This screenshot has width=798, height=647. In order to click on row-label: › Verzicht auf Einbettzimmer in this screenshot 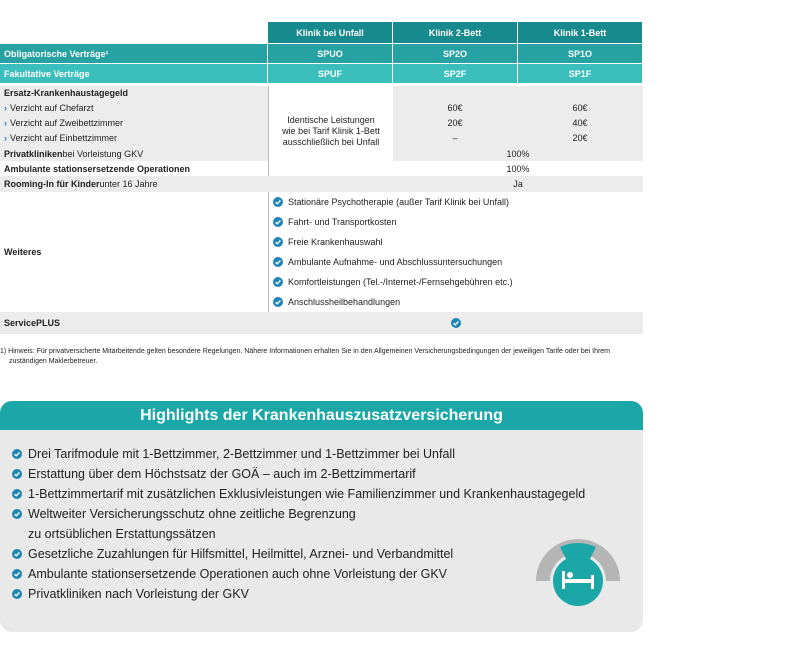, I will do `click(133, 137)`.